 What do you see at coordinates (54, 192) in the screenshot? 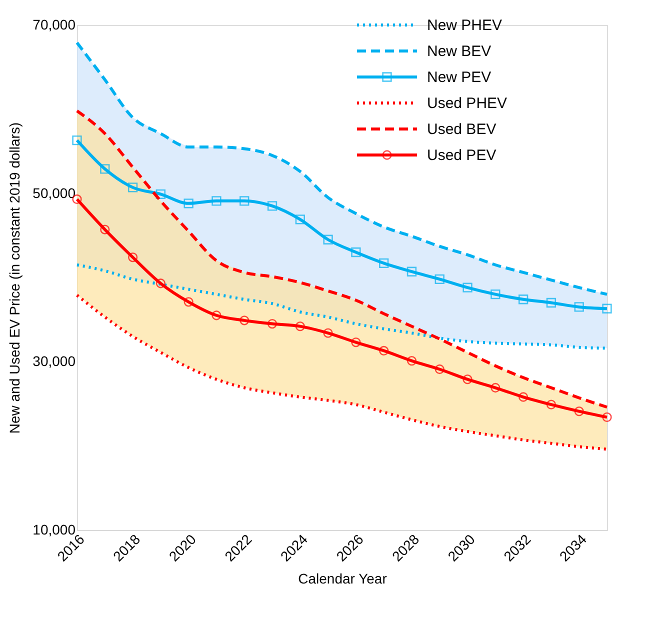
I see `y-tick-label: 50,000` at bounding box center [54, 192].